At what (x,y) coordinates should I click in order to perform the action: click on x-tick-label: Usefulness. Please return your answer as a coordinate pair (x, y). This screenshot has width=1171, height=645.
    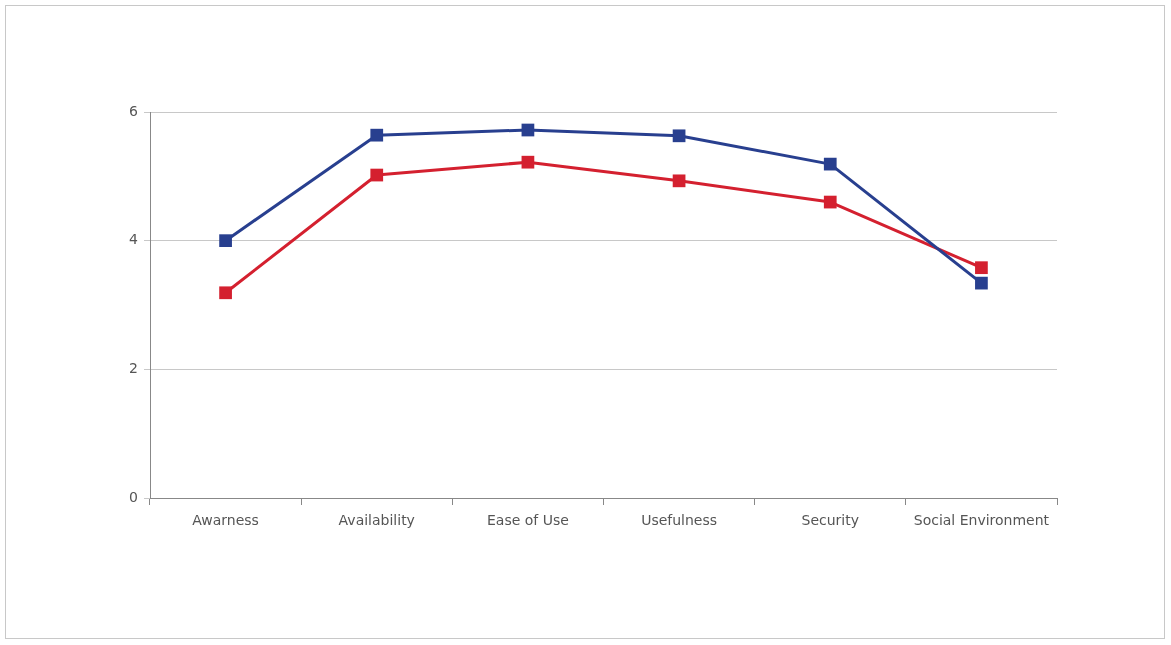
    Looking at the image, I should click on (679, 520).